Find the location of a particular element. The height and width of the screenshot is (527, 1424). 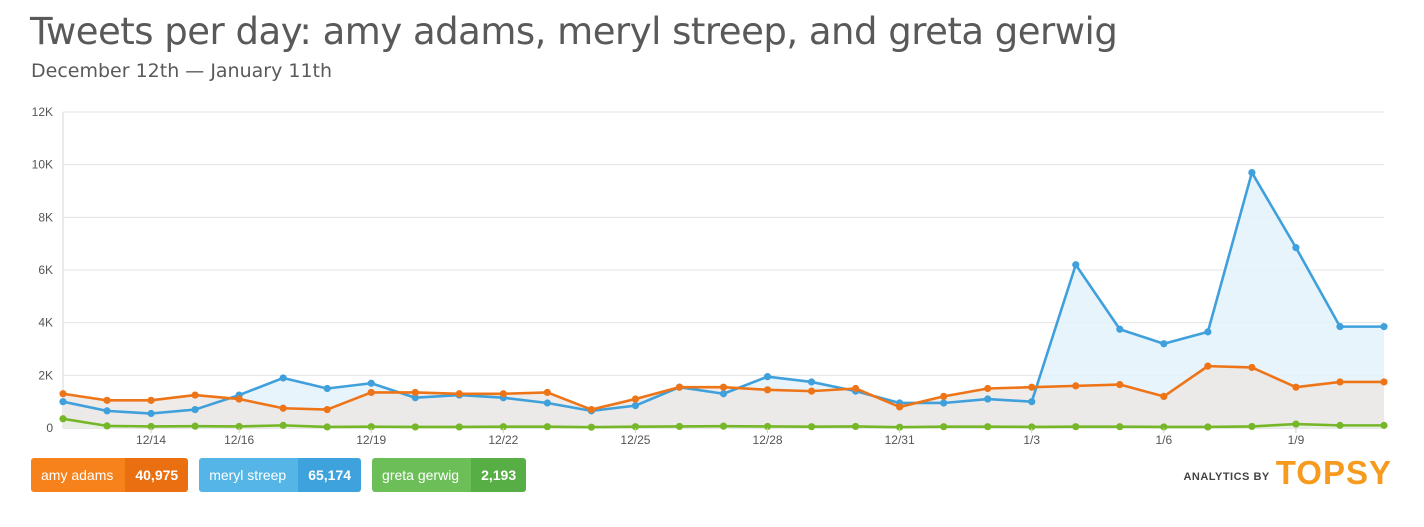

chart-subtitle: December 12th — January 11th is located at coordinates (182, 71).